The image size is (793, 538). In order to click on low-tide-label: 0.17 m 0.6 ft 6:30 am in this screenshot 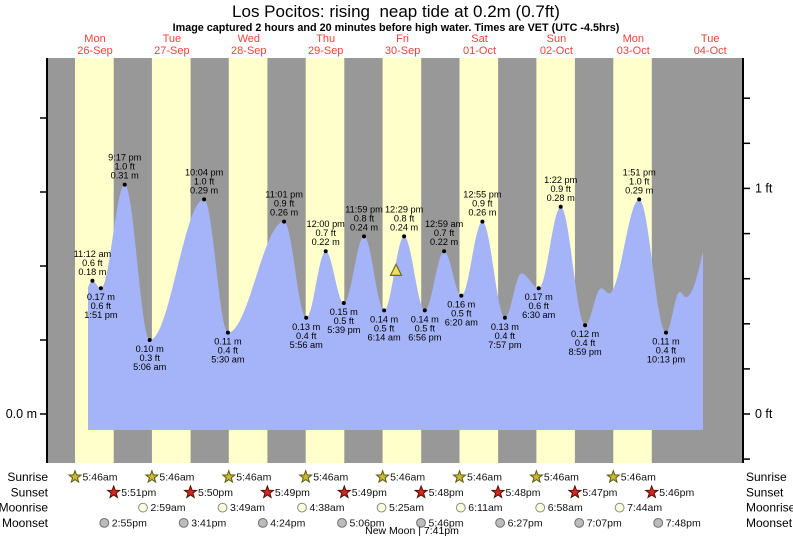, I will do `click(539, 306)`.